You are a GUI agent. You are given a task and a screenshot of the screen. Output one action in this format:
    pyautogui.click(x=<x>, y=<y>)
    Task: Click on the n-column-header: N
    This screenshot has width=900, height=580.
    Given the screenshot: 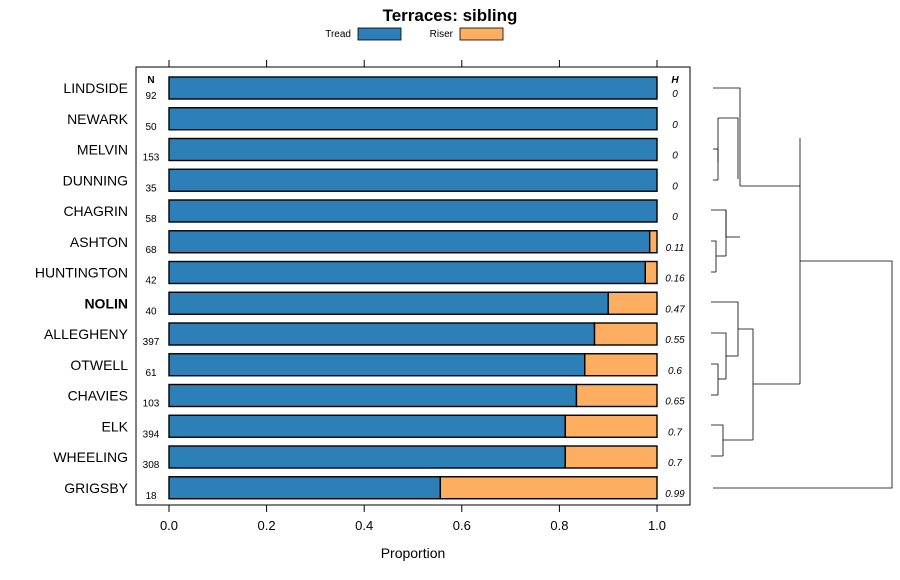 What is the action you would take?
    pyautogui.click(x=150, y=80)
    